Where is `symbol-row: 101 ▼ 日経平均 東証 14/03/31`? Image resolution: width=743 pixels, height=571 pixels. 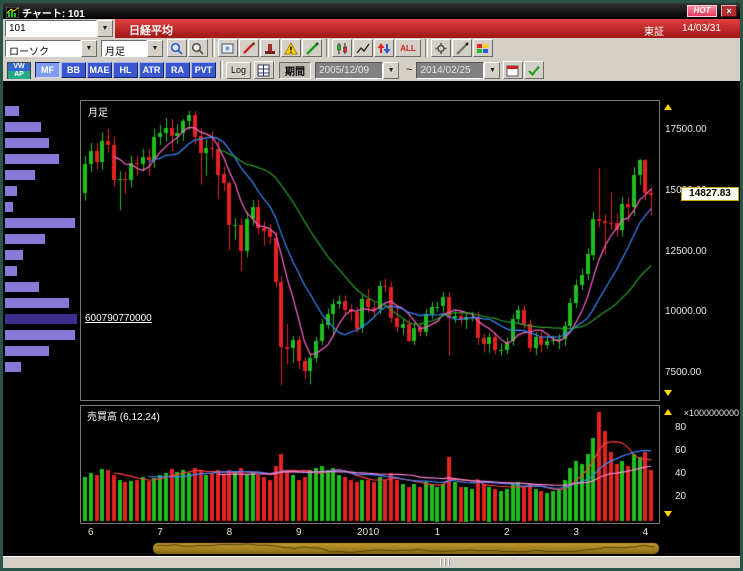 symbol-row: 101 ▼ 日経平均 東証 14/03/31 is located at coordinates (371, 28).